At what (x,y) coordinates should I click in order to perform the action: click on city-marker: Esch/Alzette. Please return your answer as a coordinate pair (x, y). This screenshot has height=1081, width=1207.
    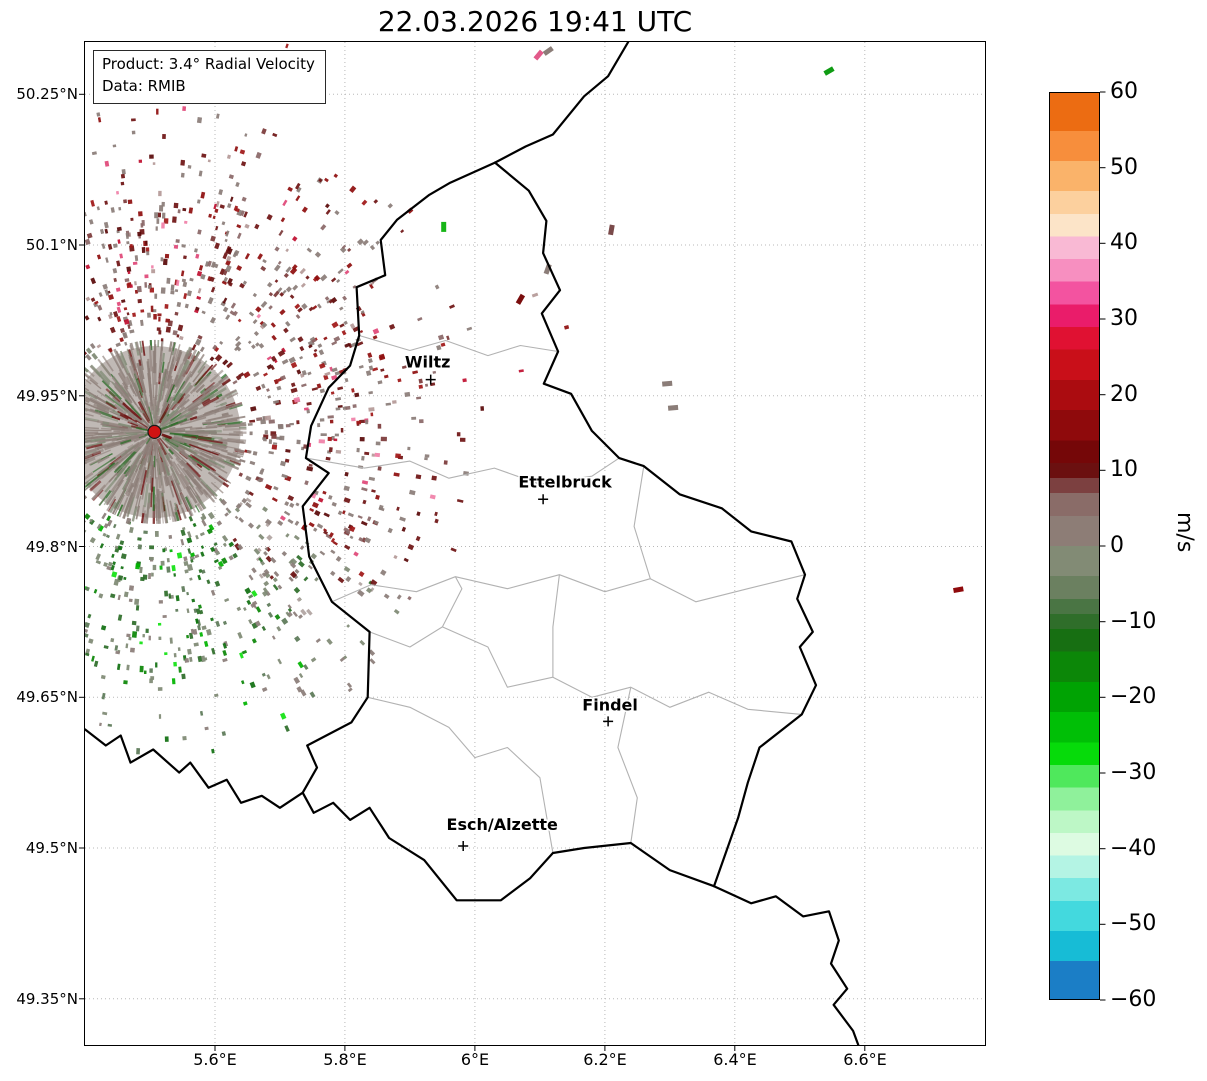
    Looking at the image, I should click on (502, 833).